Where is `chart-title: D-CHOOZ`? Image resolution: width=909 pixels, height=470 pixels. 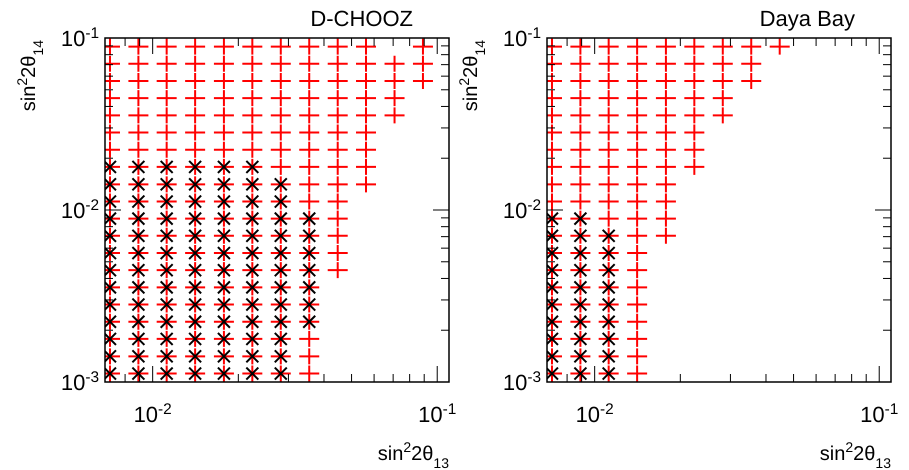 chart-title: D-CHOOZ is located at coordinates (361, 18).